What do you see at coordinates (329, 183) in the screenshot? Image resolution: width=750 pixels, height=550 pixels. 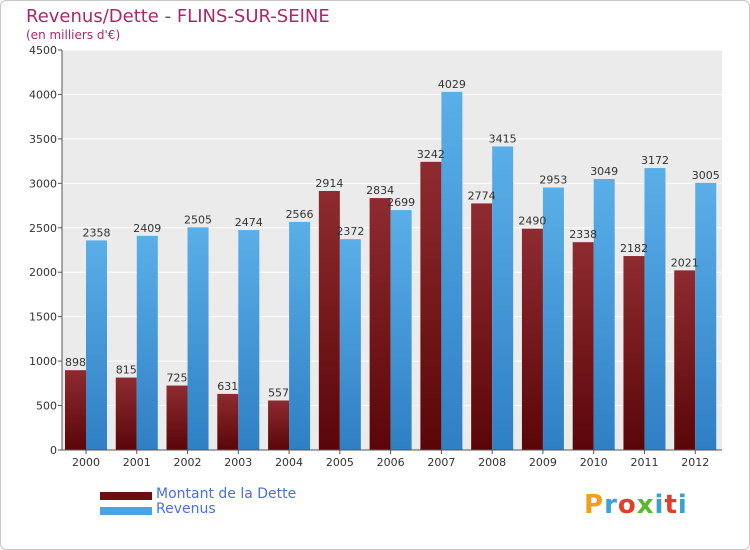 I see `bar-value-label-debt: 2914` at bounding box center [329, 183].